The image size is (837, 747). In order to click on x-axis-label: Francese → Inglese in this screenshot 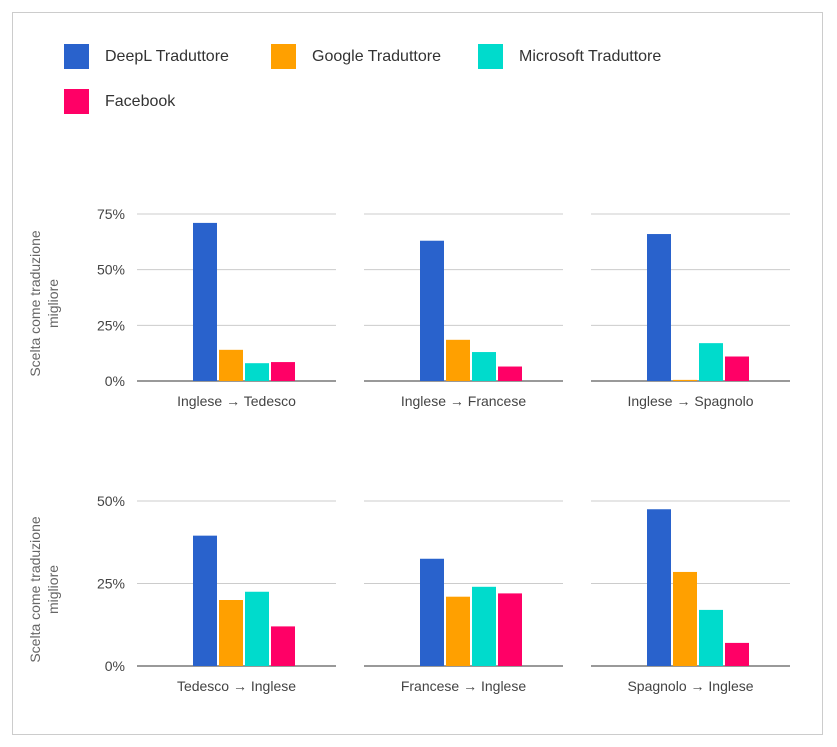, I will do `click(463, 686)`.